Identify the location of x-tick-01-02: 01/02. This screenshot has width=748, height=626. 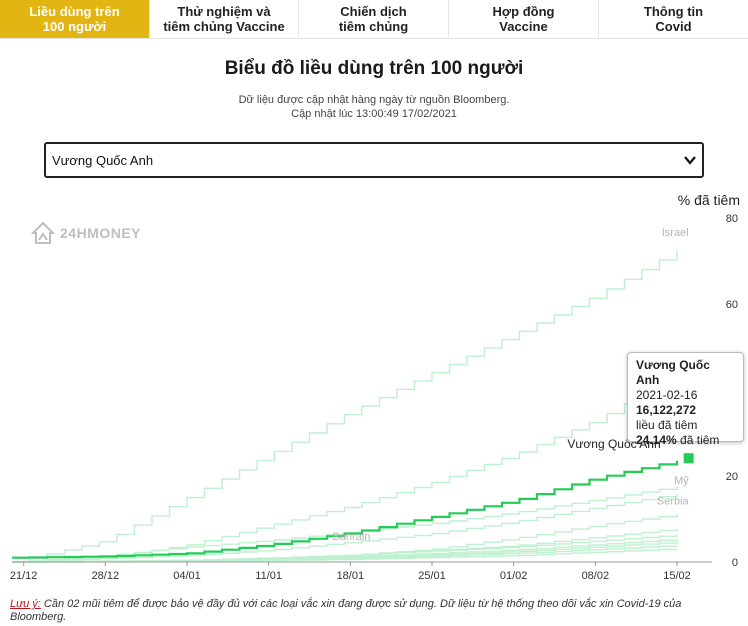
(514, 576).